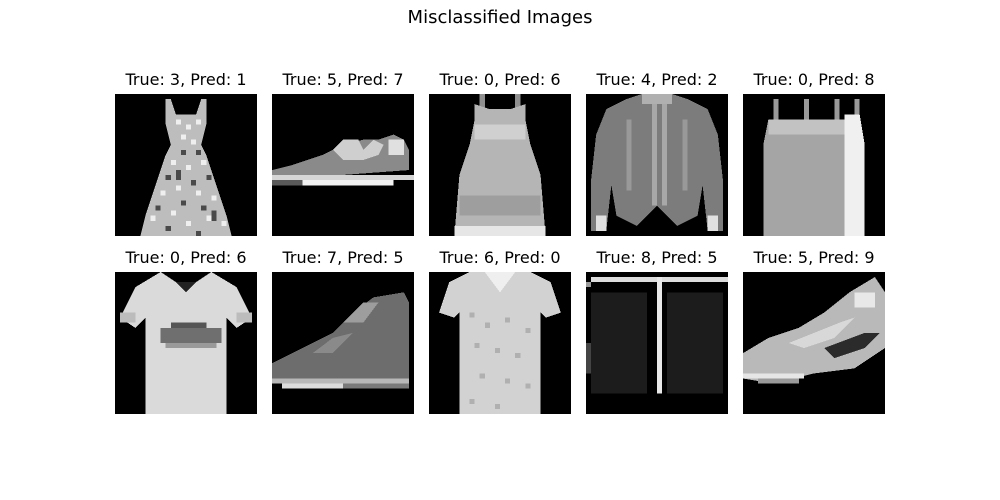 The height and width of the screenshot is (500, 1000). I want to click on panel-7: True: 7, Pred: 5, so click(343, 331).